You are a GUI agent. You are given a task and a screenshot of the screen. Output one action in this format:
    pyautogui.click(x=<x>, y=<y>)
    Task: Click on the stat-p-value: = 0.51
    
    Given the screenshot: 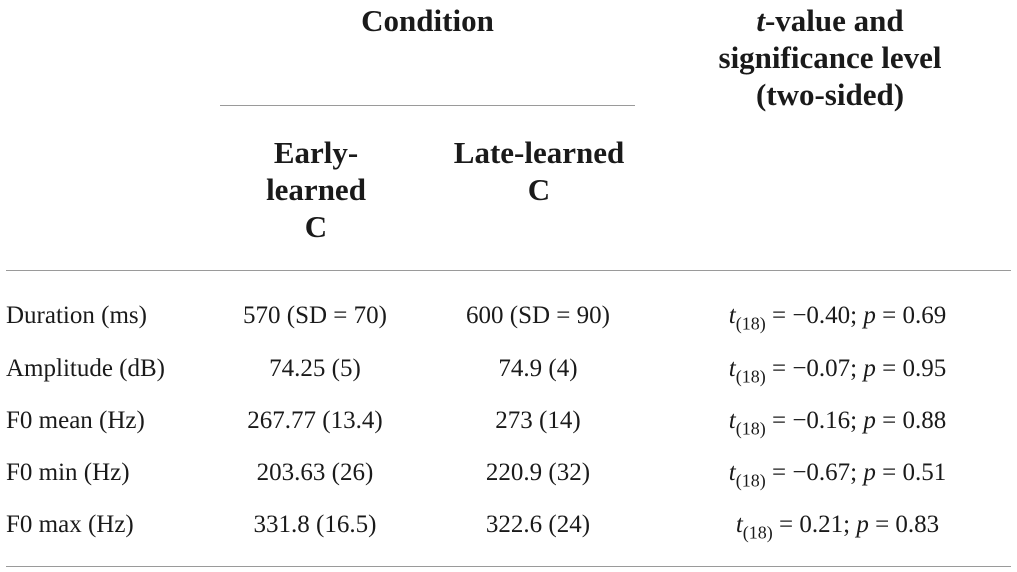 What is the action you would take?
    pyautogui.click(x=911, y=472)
    